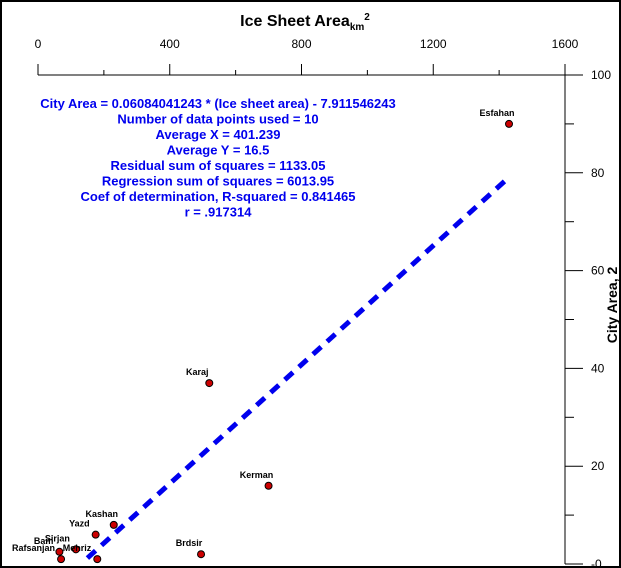  What do you see at coordinates (301, 44) in the screenshot?
I see `x-tick-label: 800` at bounding box center [301, 44].